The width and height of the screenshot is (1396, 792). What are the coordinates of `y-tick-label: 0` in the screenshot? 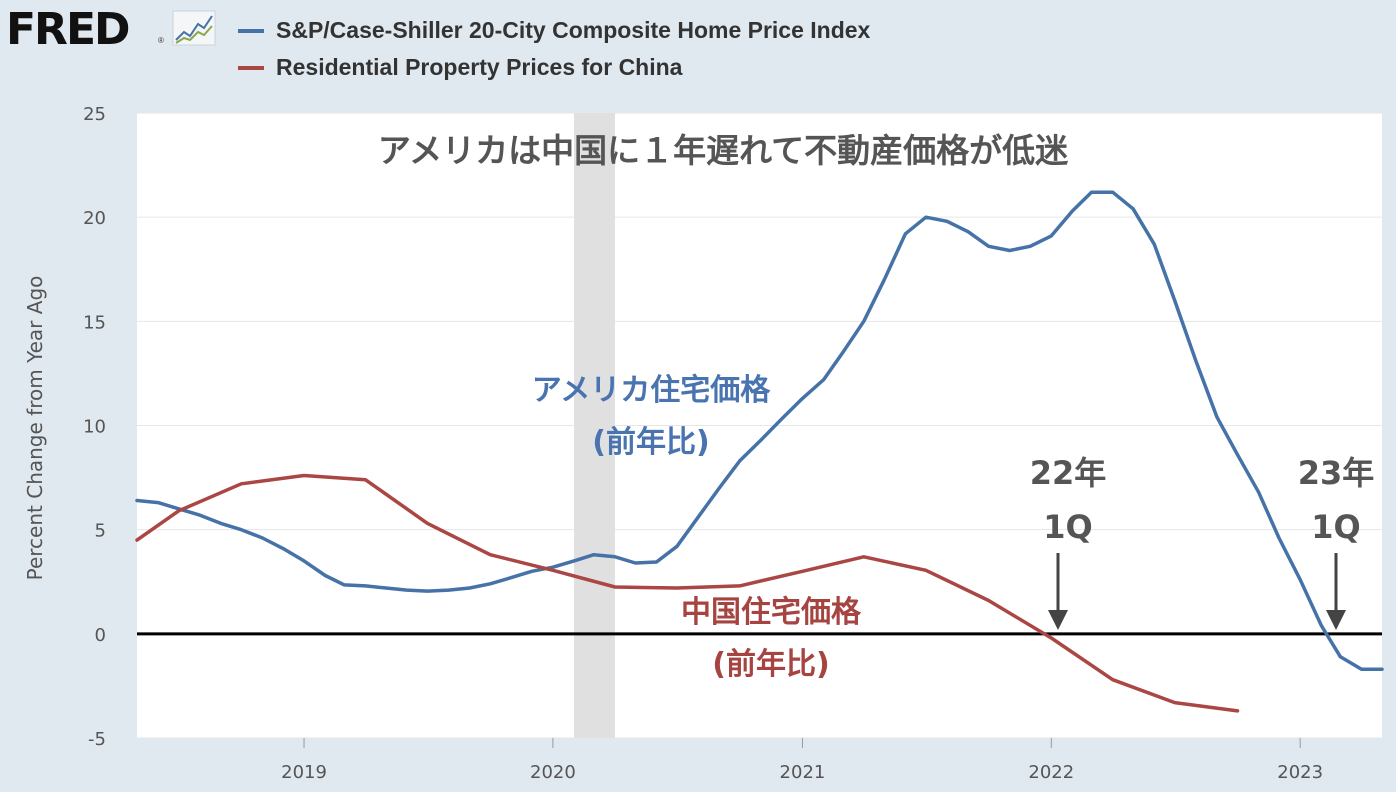 It's located at (100, 635).